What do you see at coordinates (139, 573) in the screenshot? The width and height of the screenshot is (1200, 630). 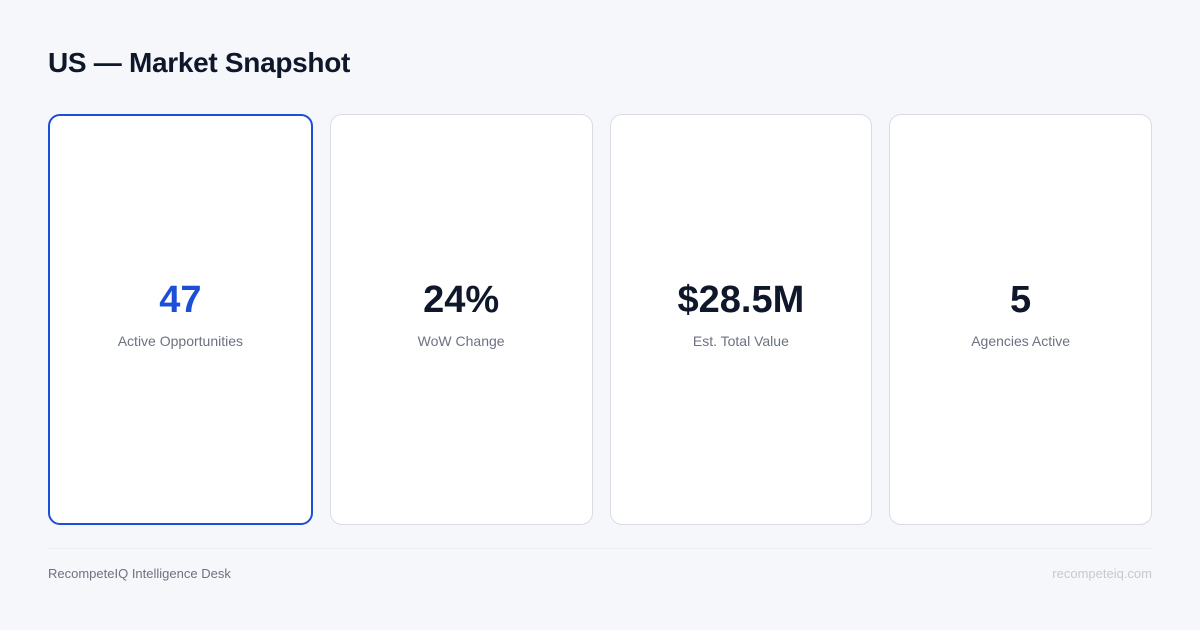 I see `footer-brand: RecompeteIQ Intelligence Desk` at bounding box center [139, 573].